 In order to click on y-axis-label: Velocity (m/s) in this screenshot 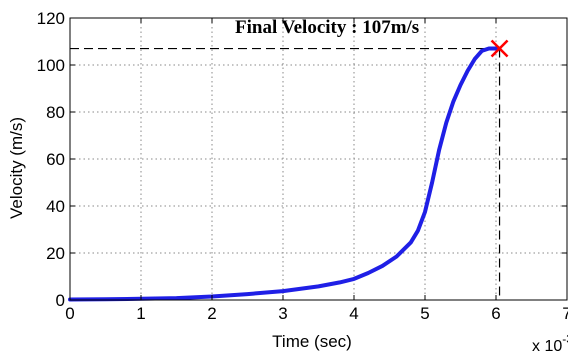, I will do `click(16, 168)`.